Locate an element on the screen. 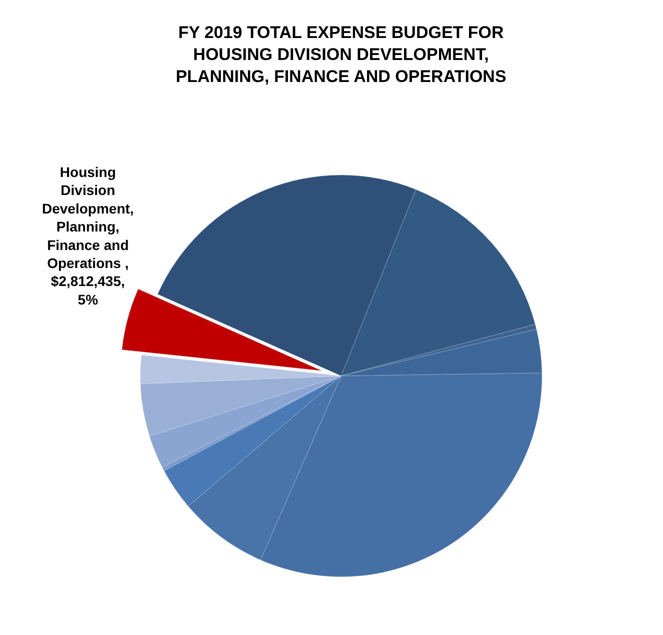  slice-label: Housing Division Development, Planning, Finance and Operations , $2,812,435, 5% is located at coordinates (88, 236).